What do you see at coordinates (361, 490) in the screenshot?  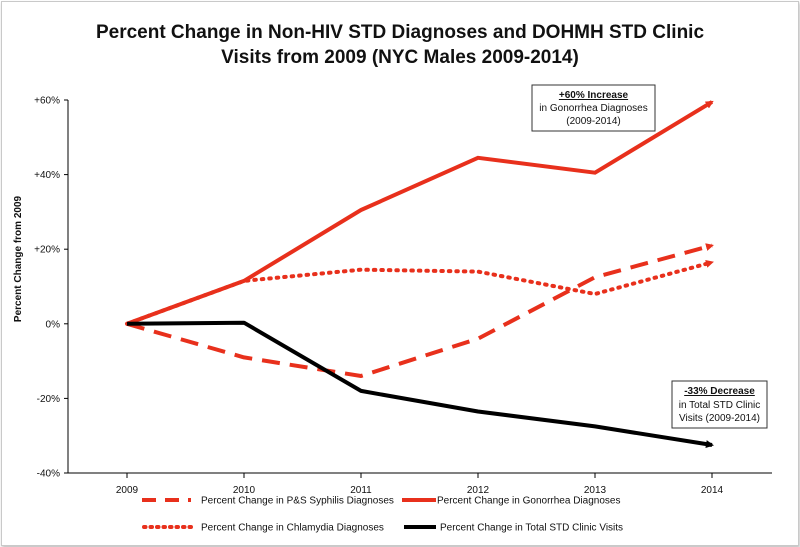 I see `x-tick-label: 2011` at bounding box center [361, 490].